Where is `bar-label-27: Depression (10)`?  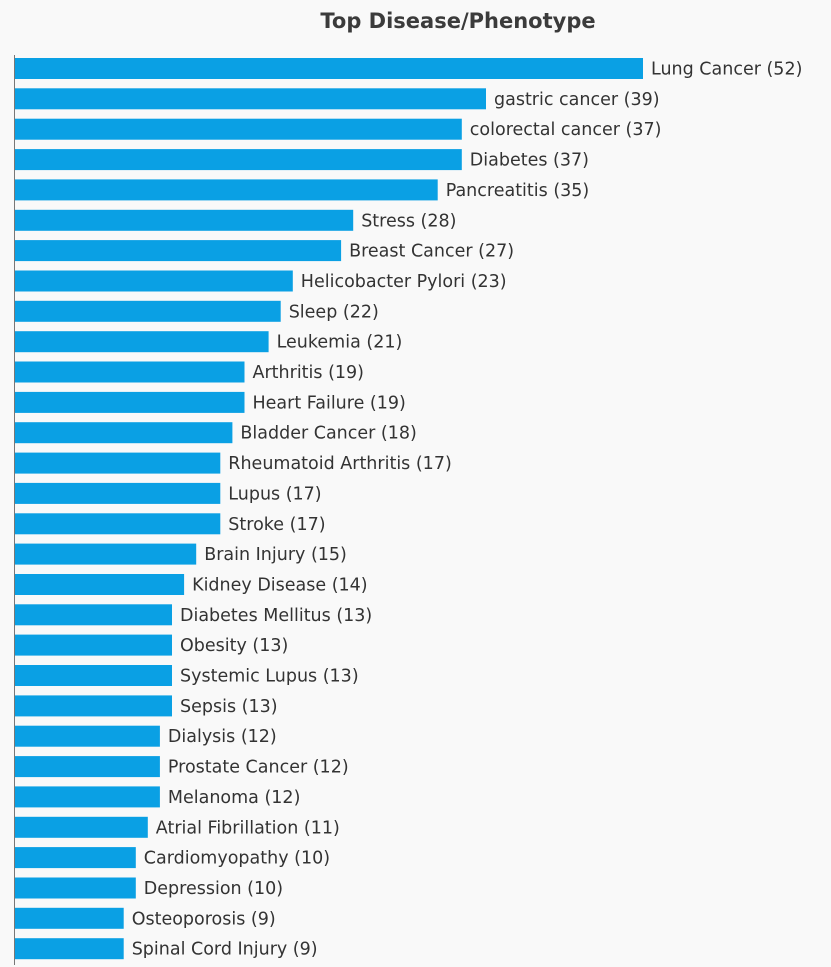
bar-label-27: Depression (10) is located at coordinates (213, 889).